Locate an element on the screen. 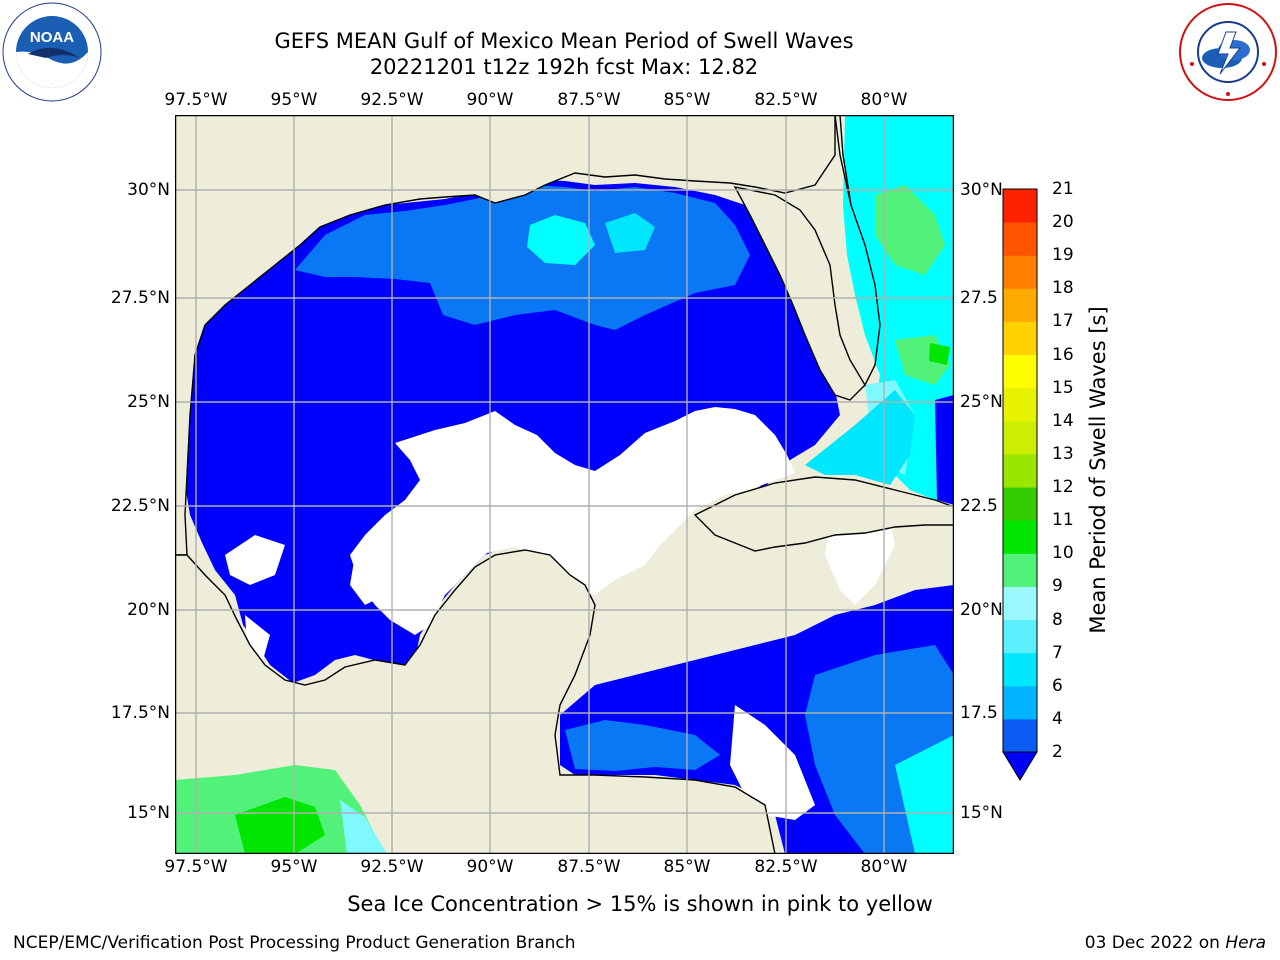  caribbean-mid-band is located at coordinates (642, 745).